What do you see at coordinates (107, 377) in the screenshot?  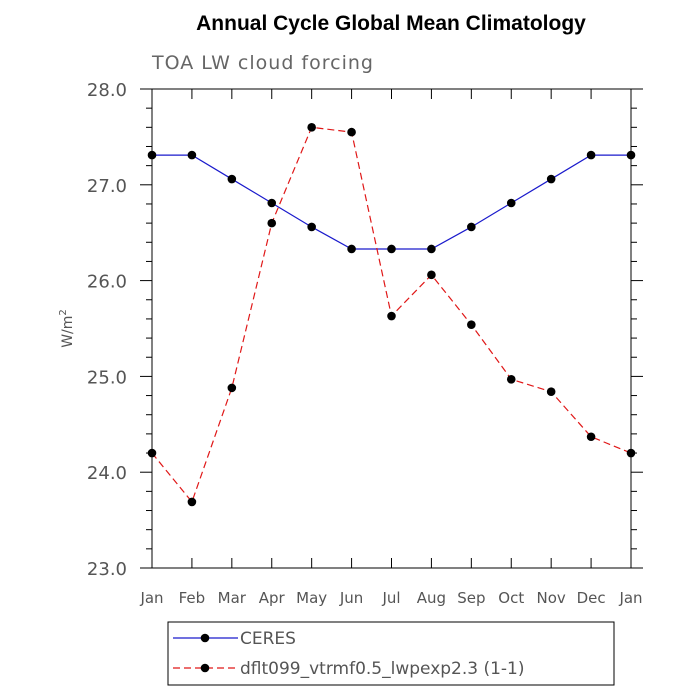 I see `y-tick-label: 25.0` at bounding box center [107, 377].